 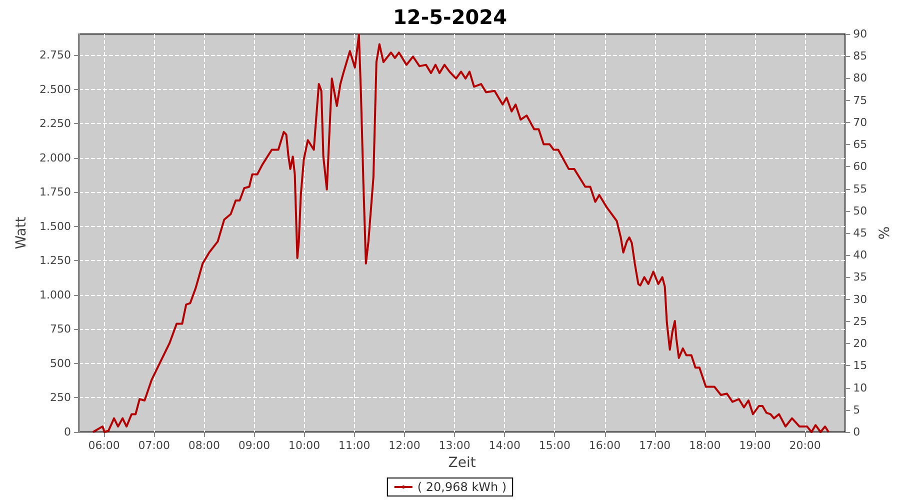 What do you see at coordinates (860, 365) in the screenshot?
I see `y2-tick-label: 15` at bounding box center [860, 365].